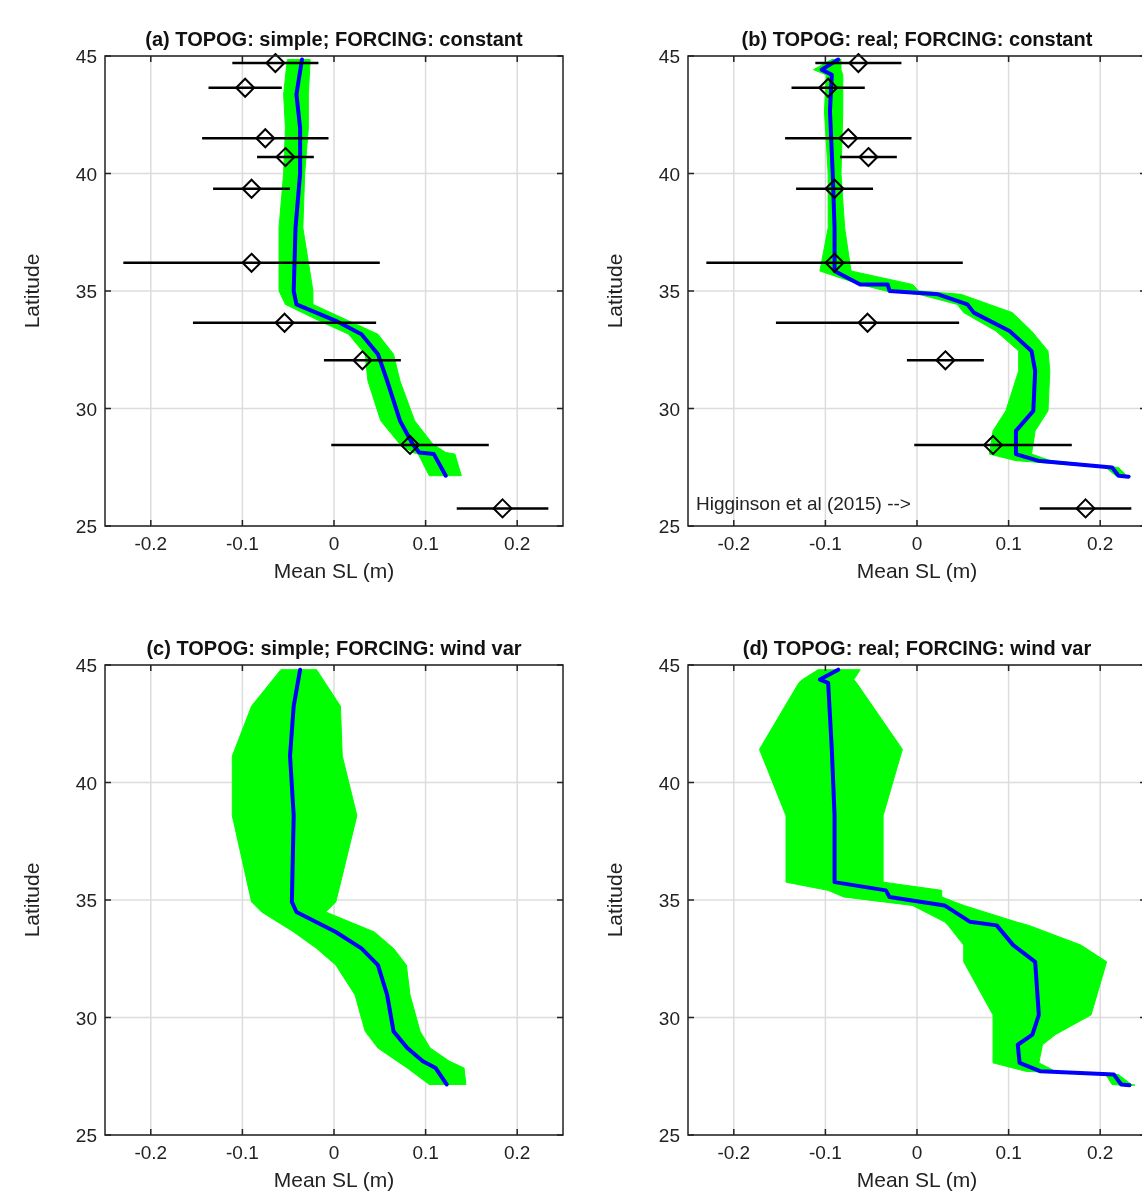 Image resolution: width=1142 pixels, height=1197 pixels. Describe the element at coordinates (803, 503) in the screenshot. I see `annotation: Higginson et al (2015) -->` at that location.